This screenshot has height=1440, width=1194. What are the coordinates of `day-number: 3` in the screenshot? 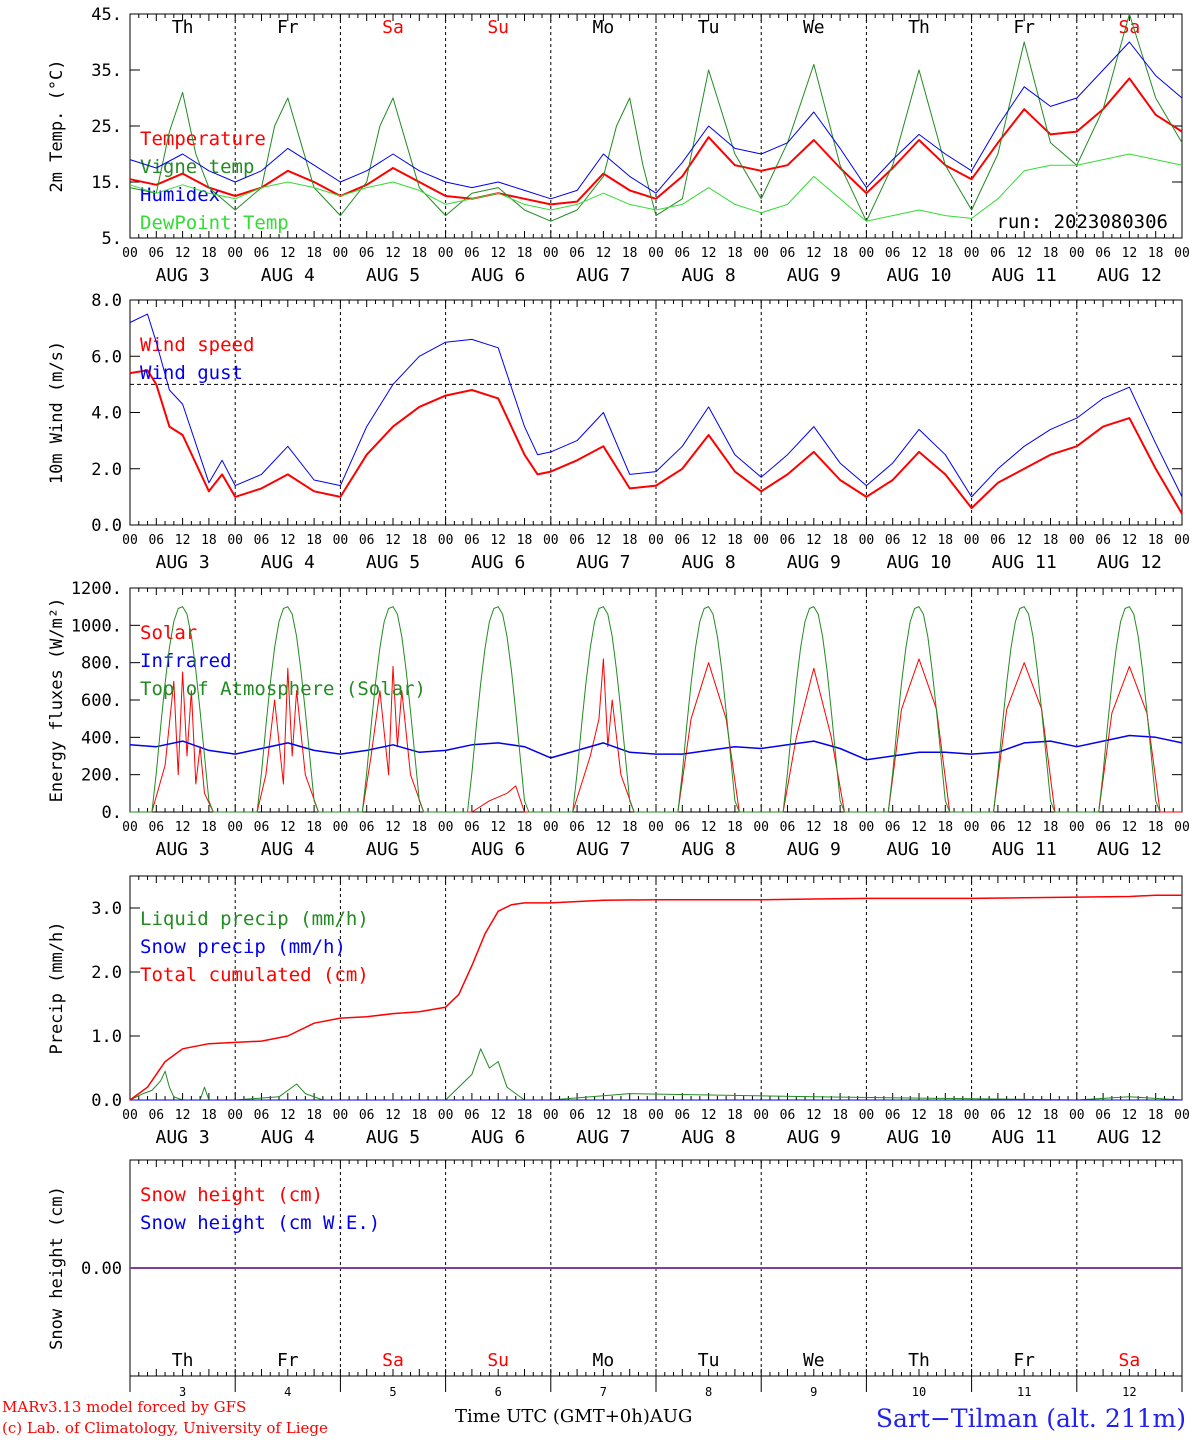 It's located at (182, 1392).